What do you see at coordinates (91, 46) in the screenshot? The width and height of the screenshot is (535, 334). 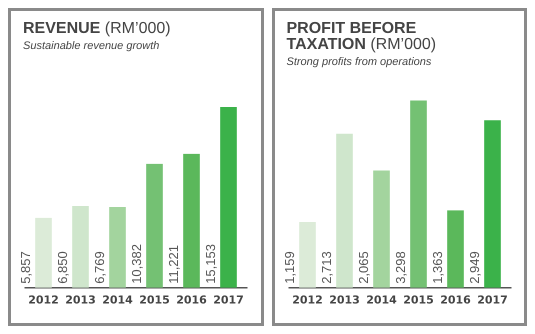 I see `chart-subtitle: Sustainable revenue growth` at bounding box center [91, 46].